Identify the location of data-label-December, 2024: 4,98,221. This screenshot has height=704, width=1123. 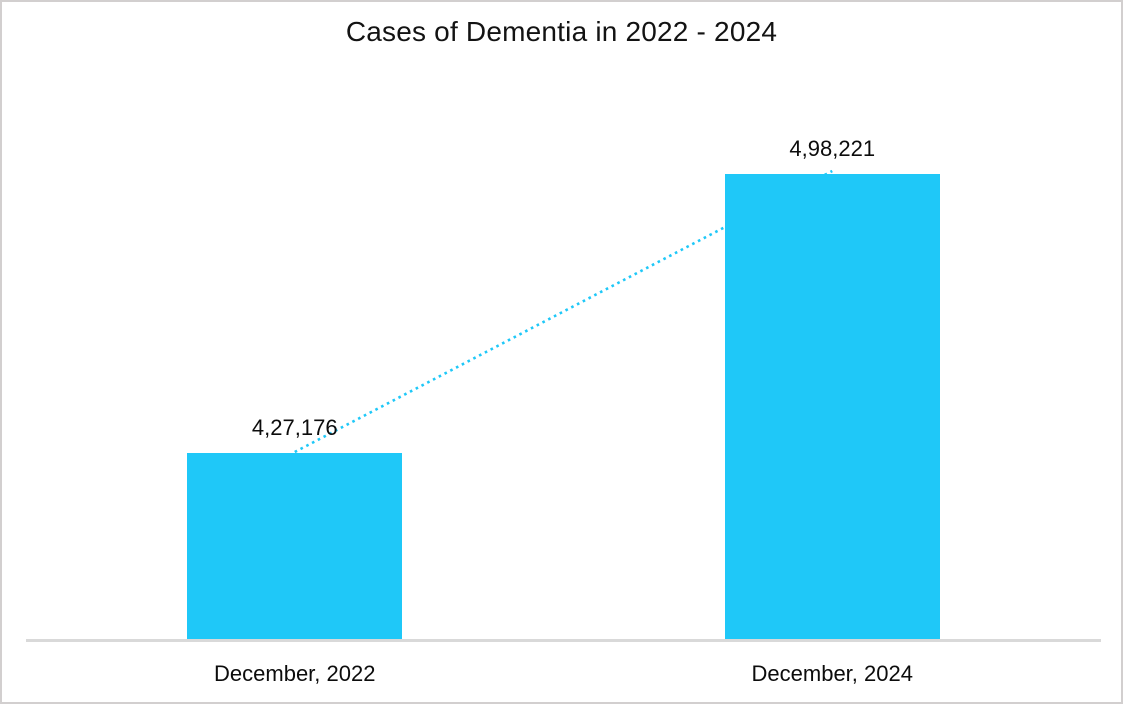
(832, 148).